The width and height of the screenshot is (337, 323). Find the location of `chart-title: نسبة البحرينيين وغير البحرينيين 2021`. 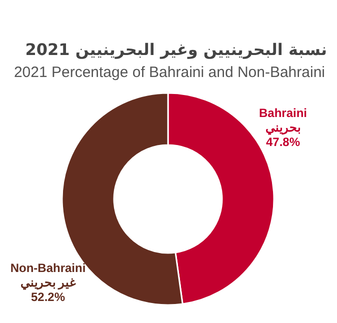

chart-title: نسبة البحرينيين وغير البحرينيين 2021 is located at coordinates (176, 49).